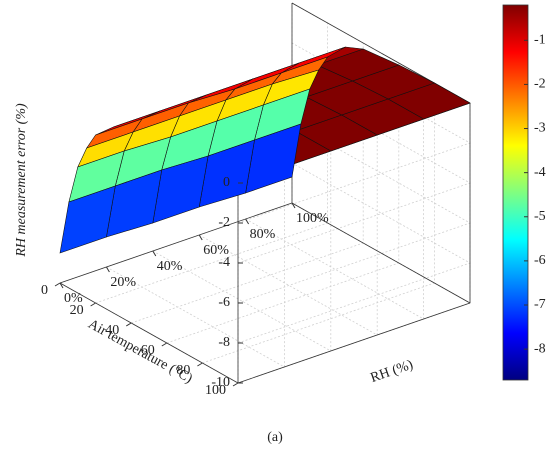 The height and width of the screenshot is (454, 550). What do you see at coordinates (140, 352) in the screenshot?
I see `y-axis-label: Air temperature (°C)` at bounding box center [140, 352].